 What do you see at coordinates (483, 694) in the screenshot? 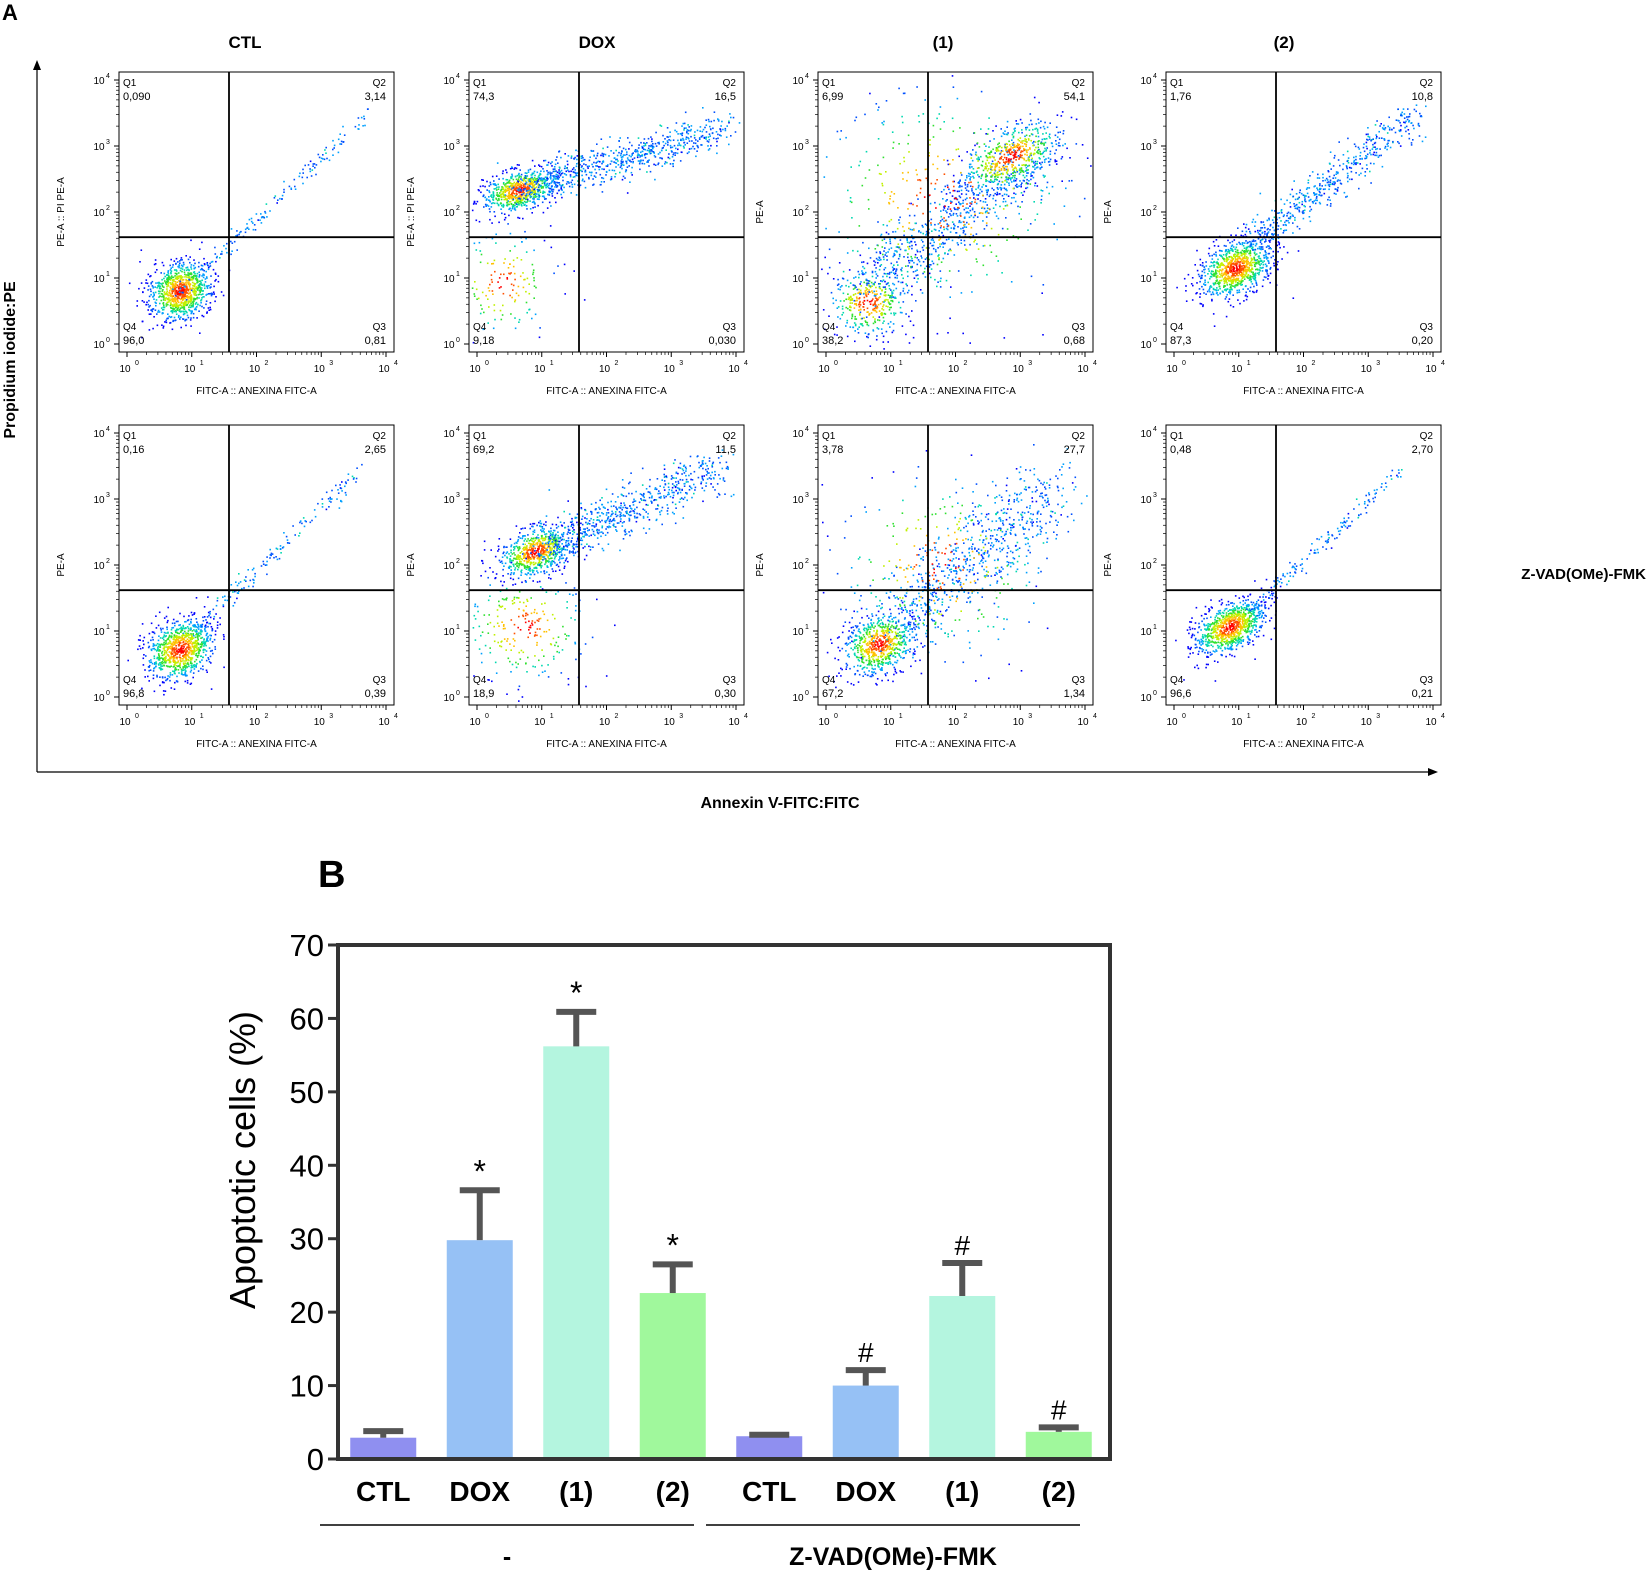
I see `quadrant-value-q4: 18,9` at bounding box center [483, 694].